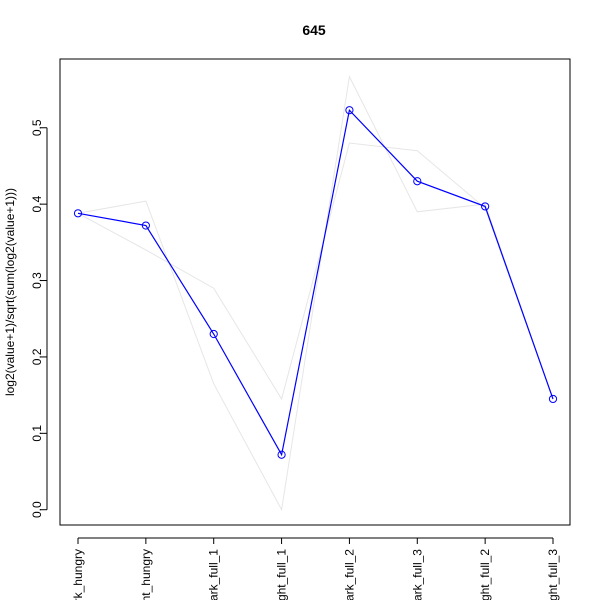 The width and height of the screenshot is (600, 600). What do you see at coordinates (145, 225) in the screenshot?
I see `data-point-light_hungry` at bounding box center [145, 225].